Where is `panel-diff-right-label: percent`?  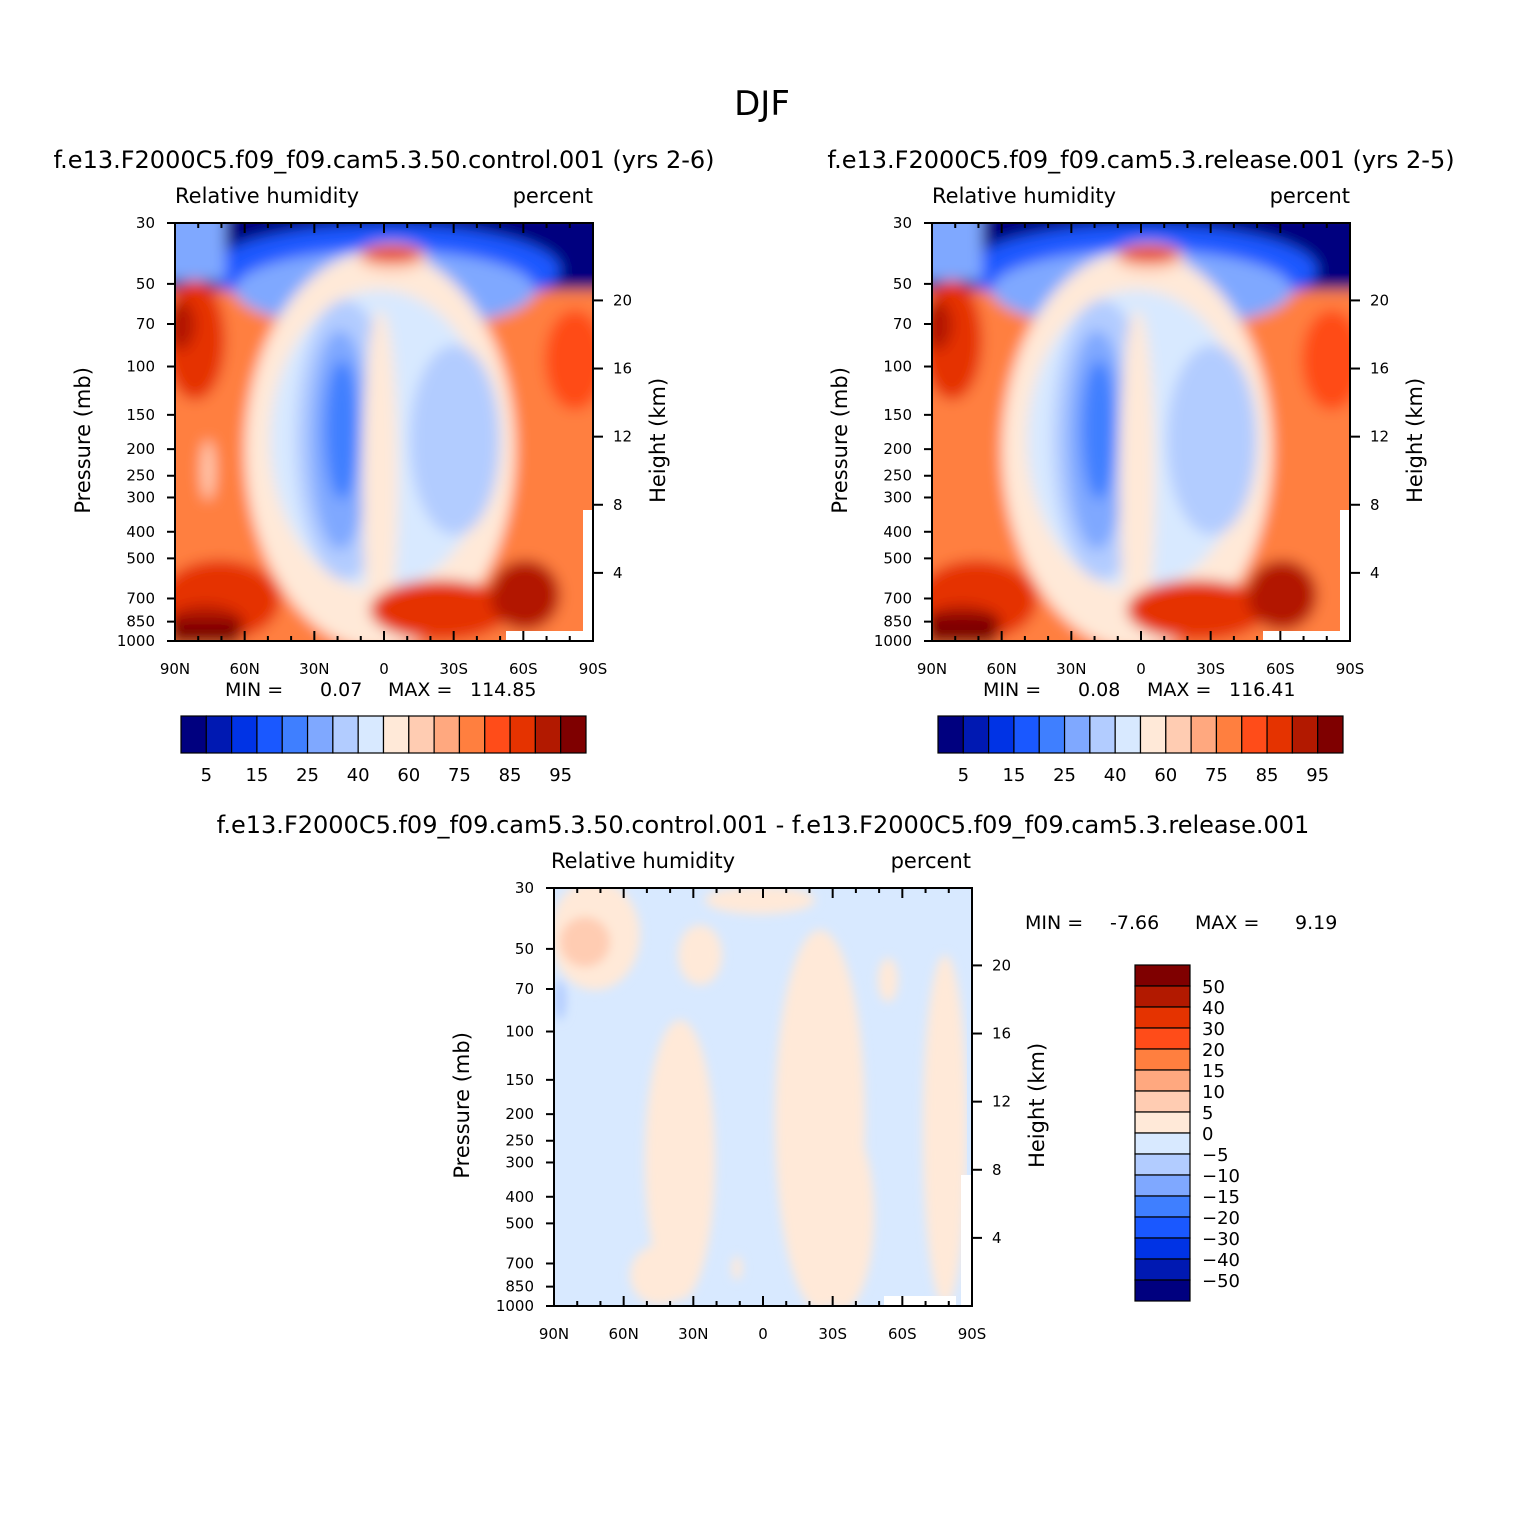
panel-diff-right-label: percent is located at coordinates (931, 861).